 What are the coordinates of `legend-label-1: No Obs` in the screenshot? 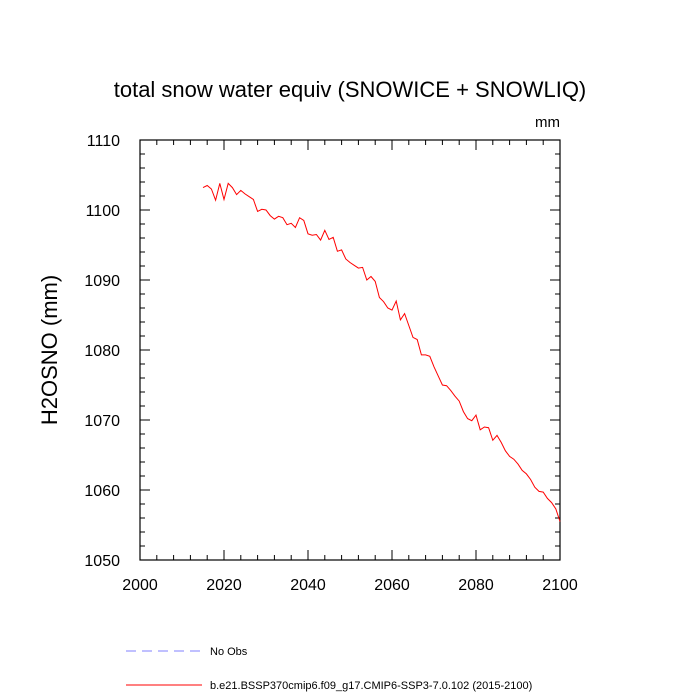 It's located at (229, 652).